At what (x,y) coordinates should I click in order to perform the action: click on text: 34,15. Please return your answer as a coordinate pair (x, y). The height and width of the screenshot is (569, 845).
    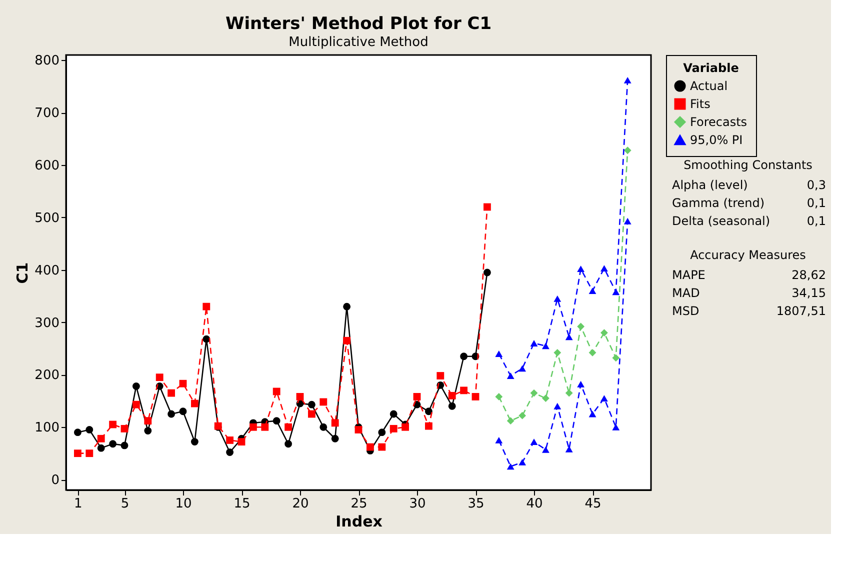
    Looking at the image, I should click on (809, 293).